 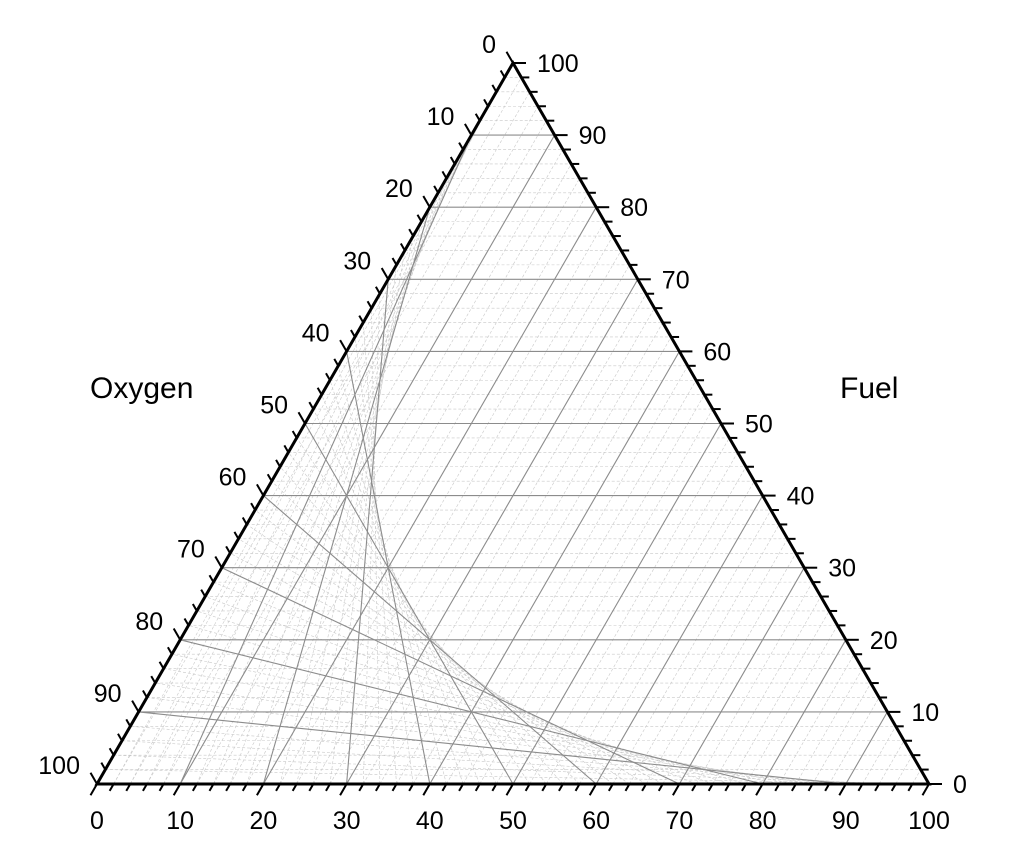 What do you see at coordinates (347, 821) in the screenshot?
I see `bottom-axis-tick-label: 30` at bounding box center [347, 821].